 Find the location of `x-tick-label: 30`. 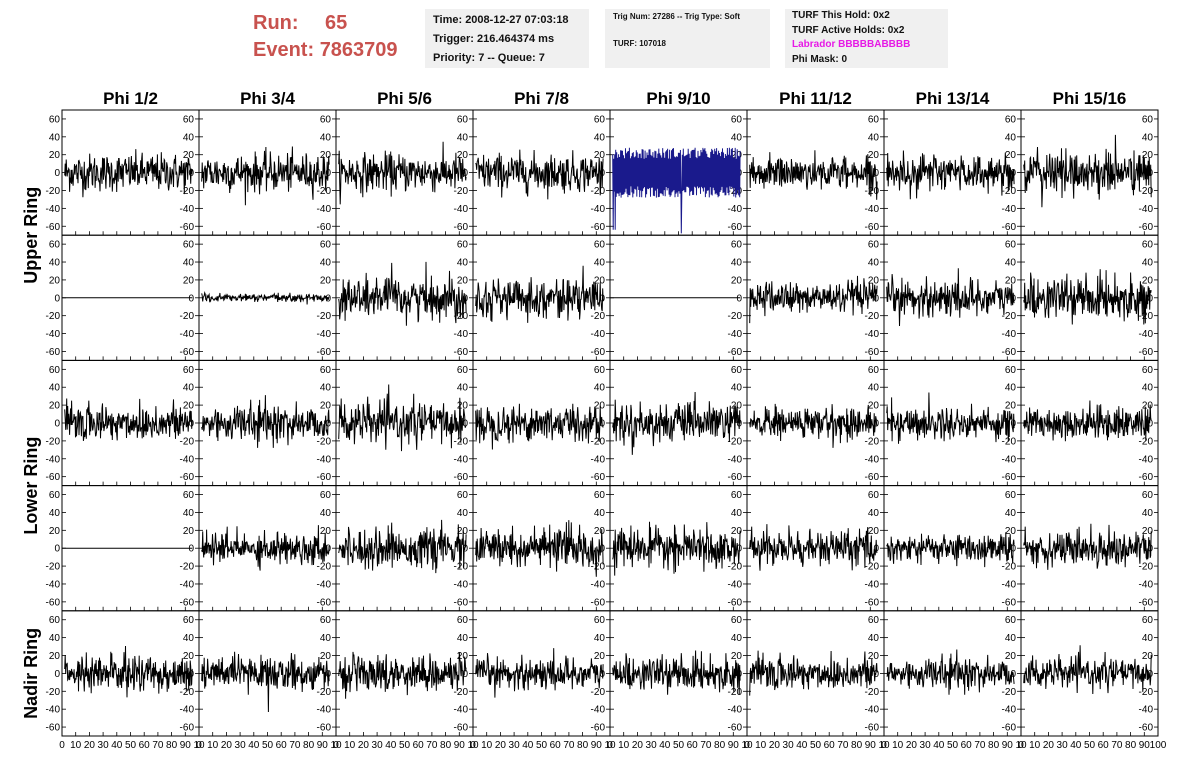

x-tick-label: 30 is located at coordinates (378, 745).